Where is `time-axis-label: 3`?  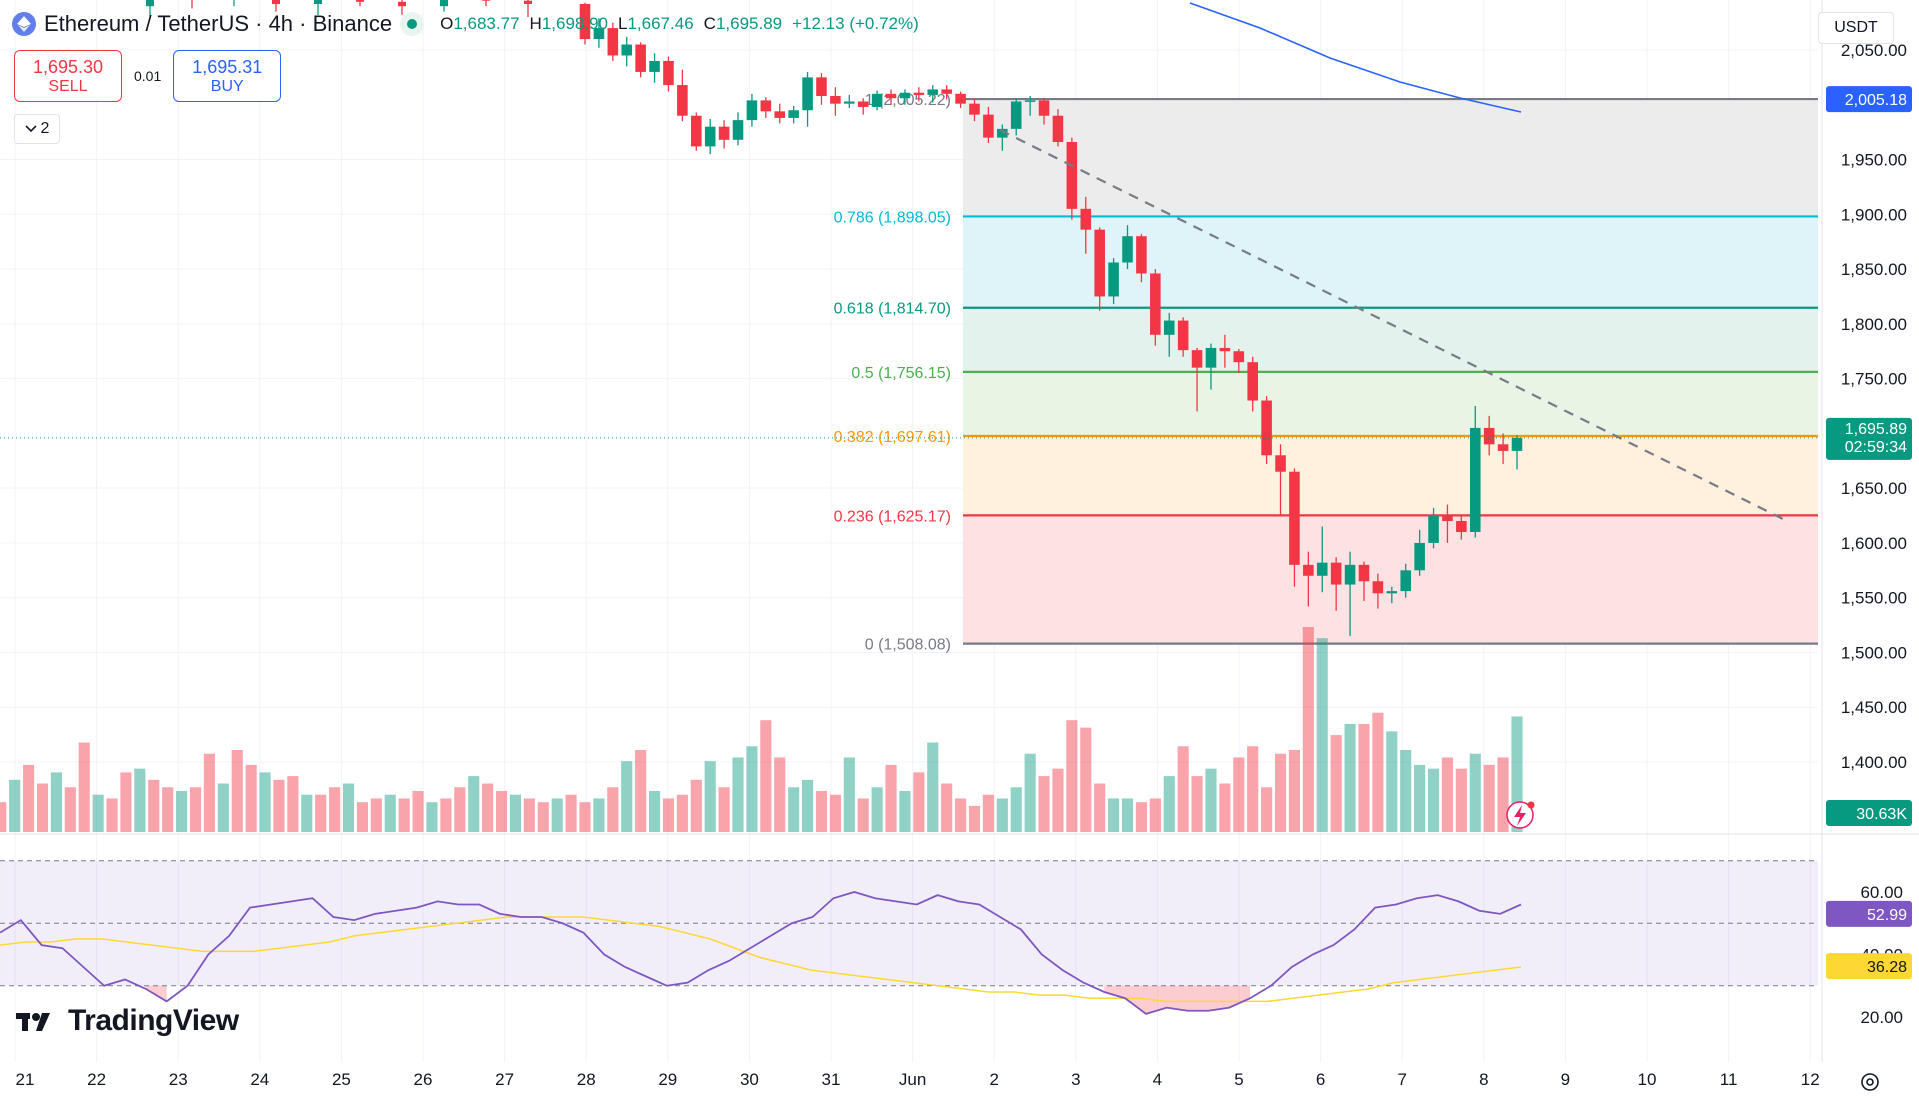 time-axis-label: 3 is located at coordinates (1075, 1079).